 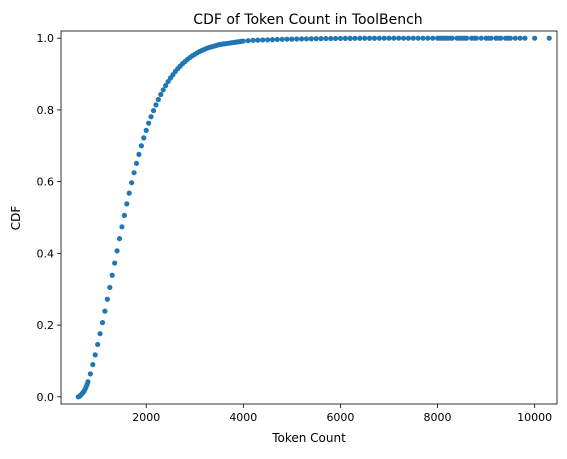 What do you see at coordinates (46, 110) in the screenshot?
I see `y-tick-label: 0.8` at bounding box center [46, 110].